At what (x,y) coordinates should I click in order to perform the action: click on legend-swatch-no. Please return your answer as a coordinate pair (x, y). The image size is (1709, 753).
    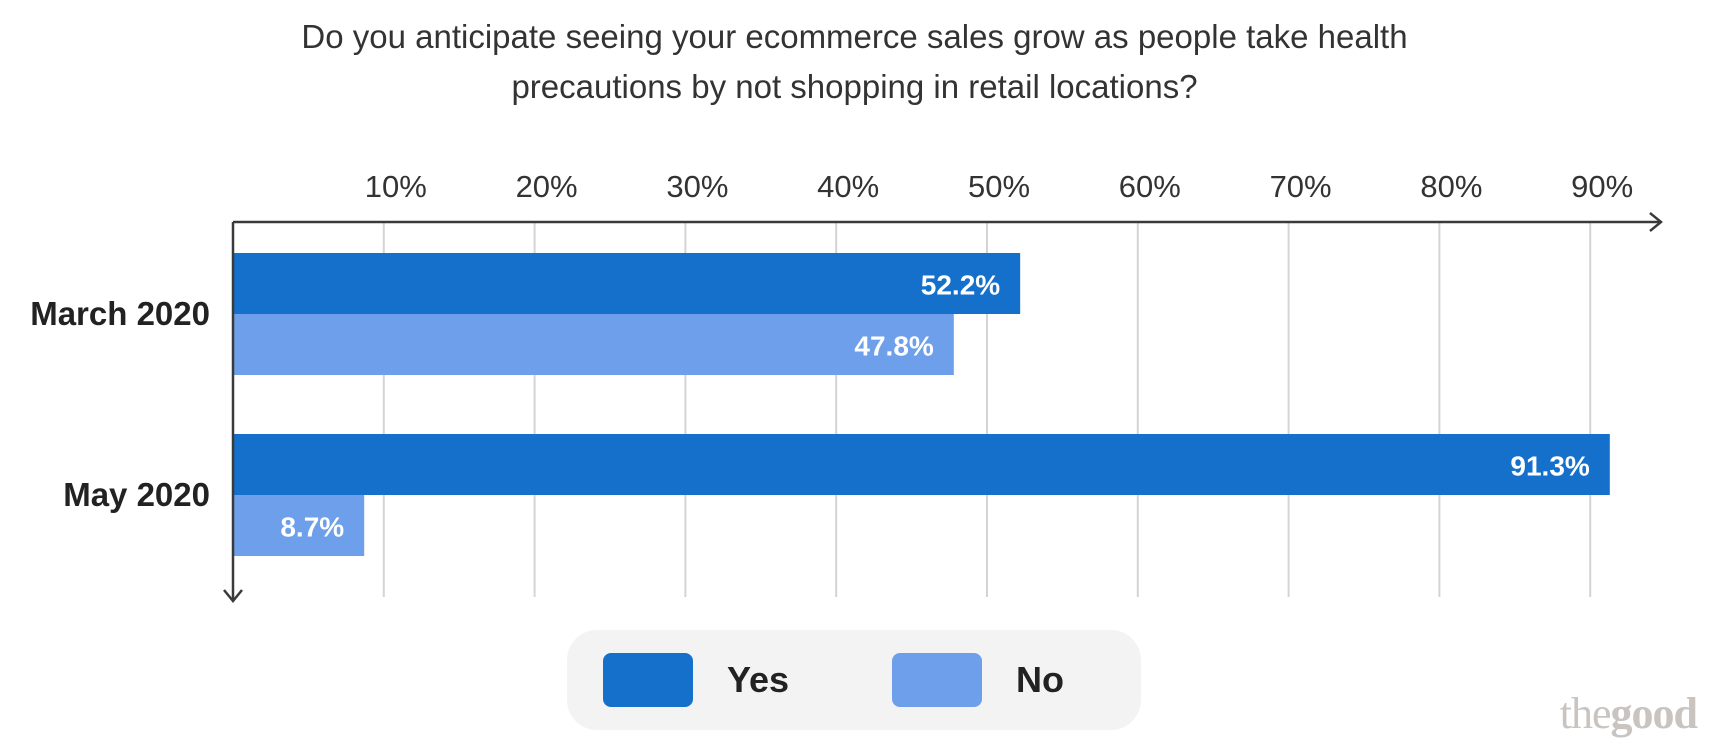
    Looking at the image, I should click on (937, 680).